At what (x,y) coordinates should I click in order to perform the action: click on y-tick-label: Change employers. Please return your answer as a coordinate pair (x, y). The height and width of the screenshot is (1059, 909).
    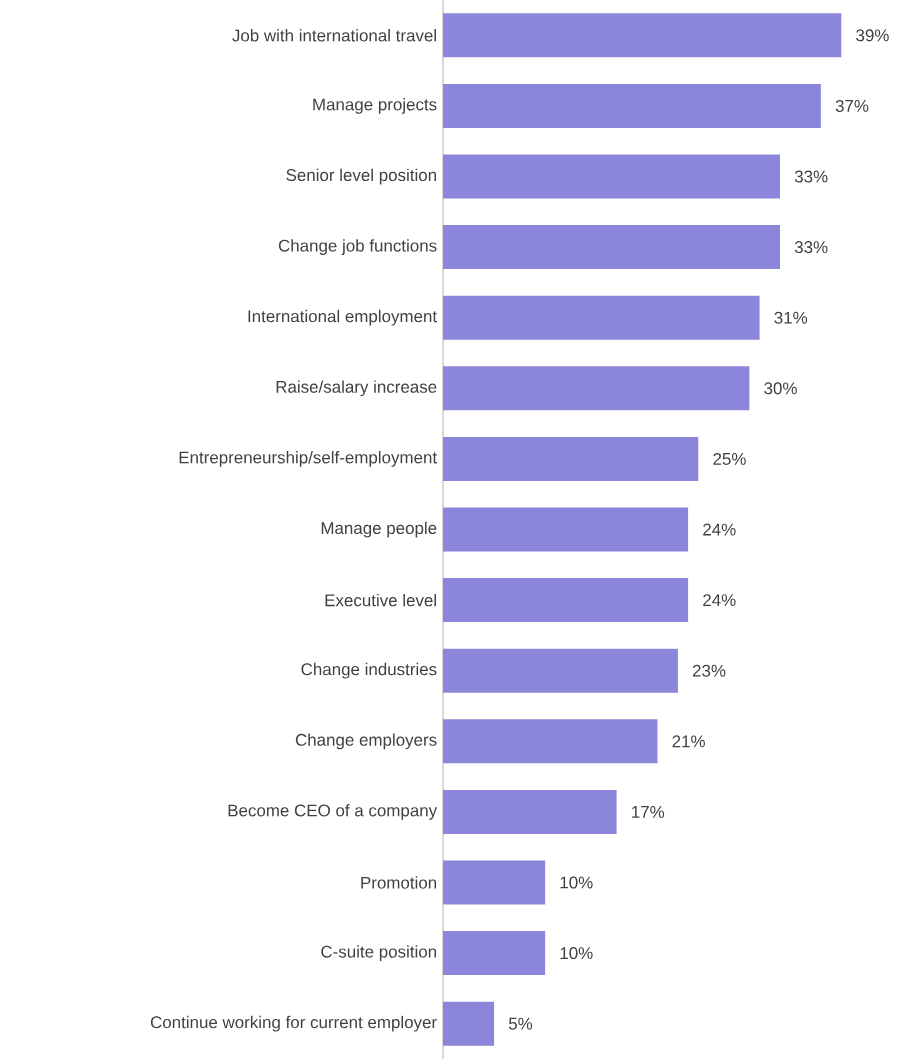
    Looking at the image, I should click on (366, 741).